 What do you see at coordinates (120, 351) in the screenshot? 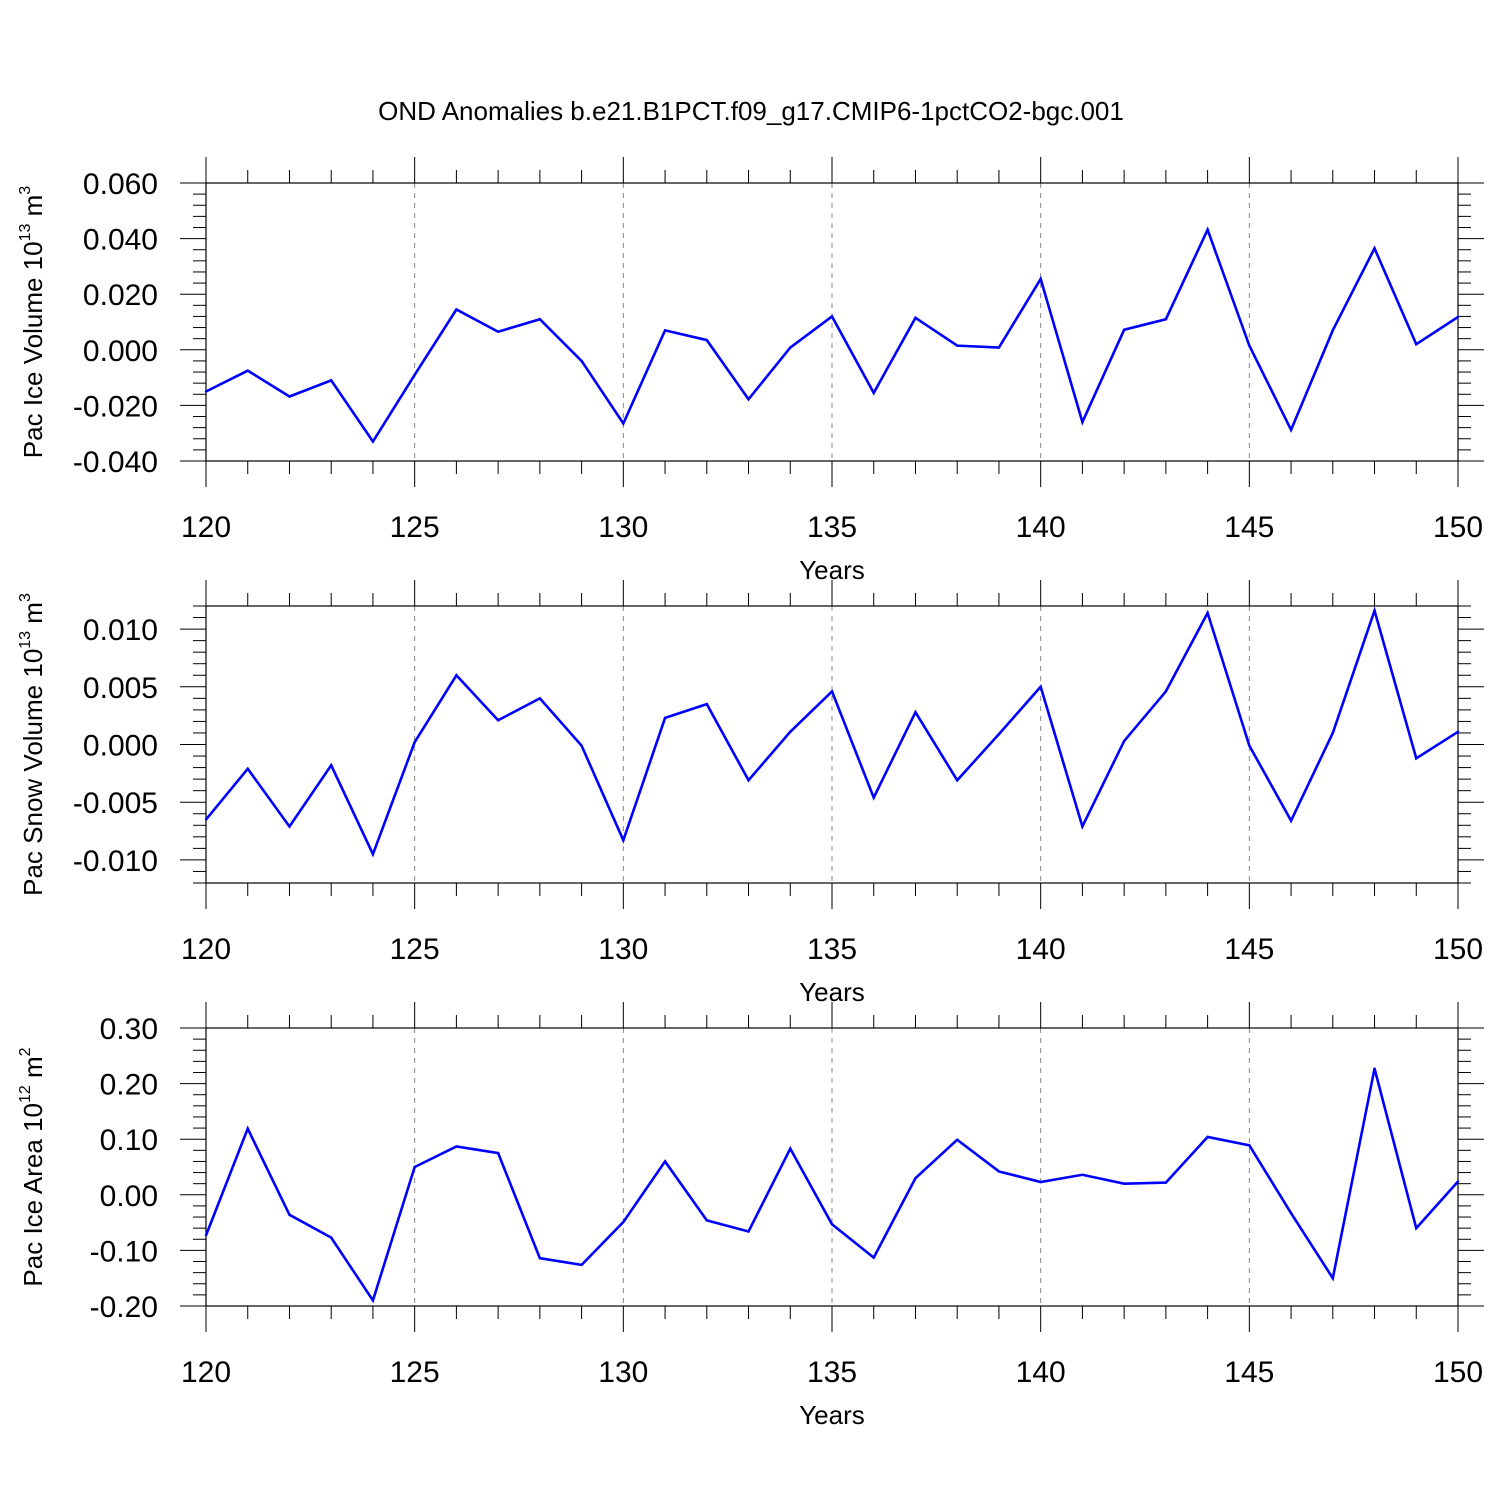
I see `y-tick-label: 0.000` at bounding box center [120, 351].